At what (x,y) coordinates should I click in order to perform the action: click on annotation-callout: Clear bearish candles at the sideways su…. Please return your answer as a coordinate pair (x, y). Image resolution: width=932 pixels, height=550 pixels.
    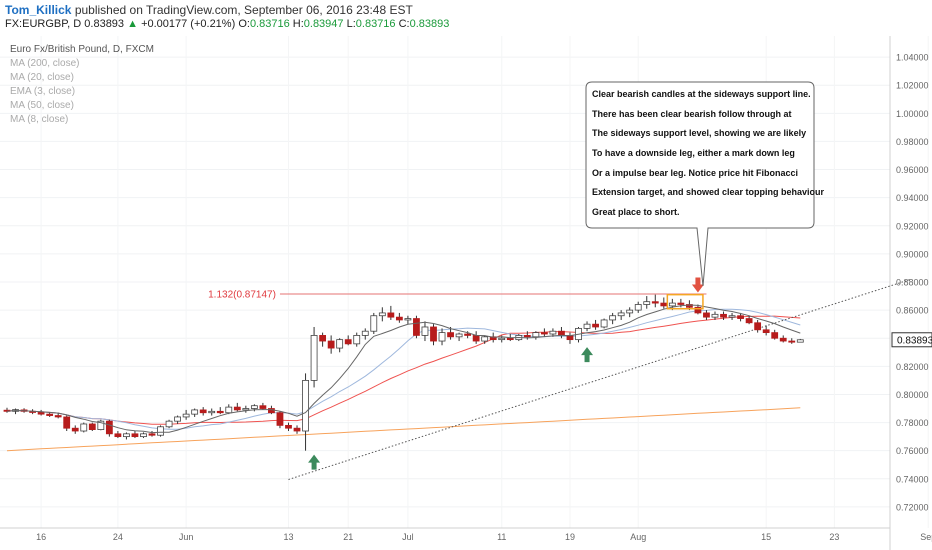
    Looking at the image, I should click on (705, 184).